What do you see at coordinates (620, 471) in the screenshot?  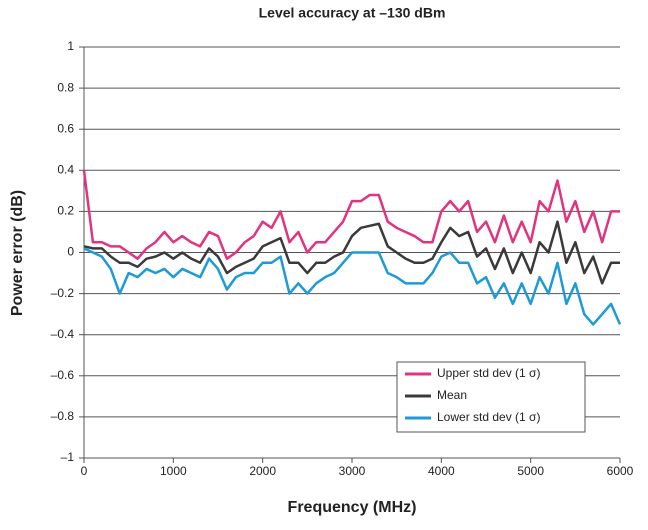 I see `x-tick-label: 6000` at bounding box center [620, 471].